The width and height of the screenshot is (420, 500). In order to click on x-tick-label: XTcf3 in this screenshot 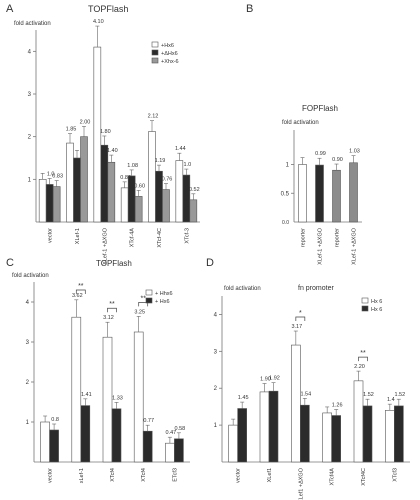, I will do `click(395, 475)`.